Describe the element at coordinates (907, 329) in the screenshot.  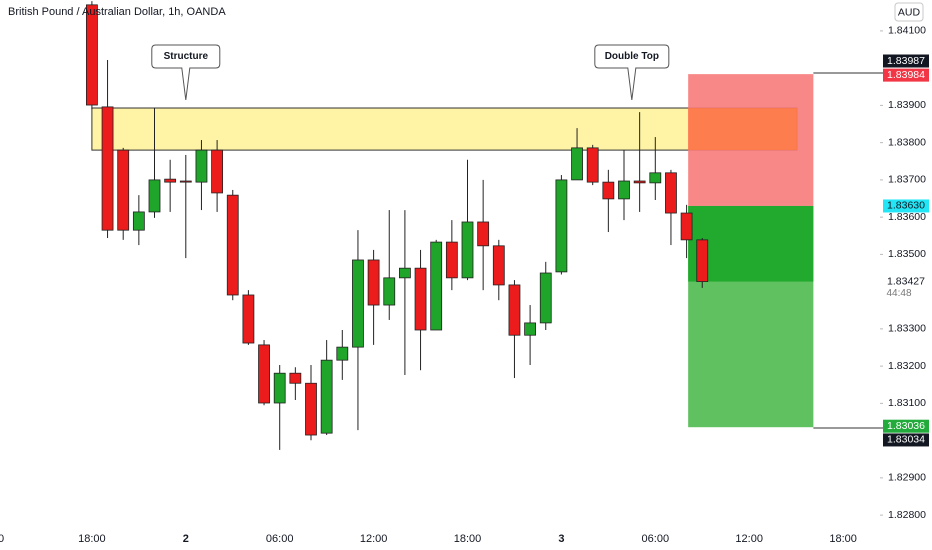
I see `y-tick-label: 1.83300` at that location.